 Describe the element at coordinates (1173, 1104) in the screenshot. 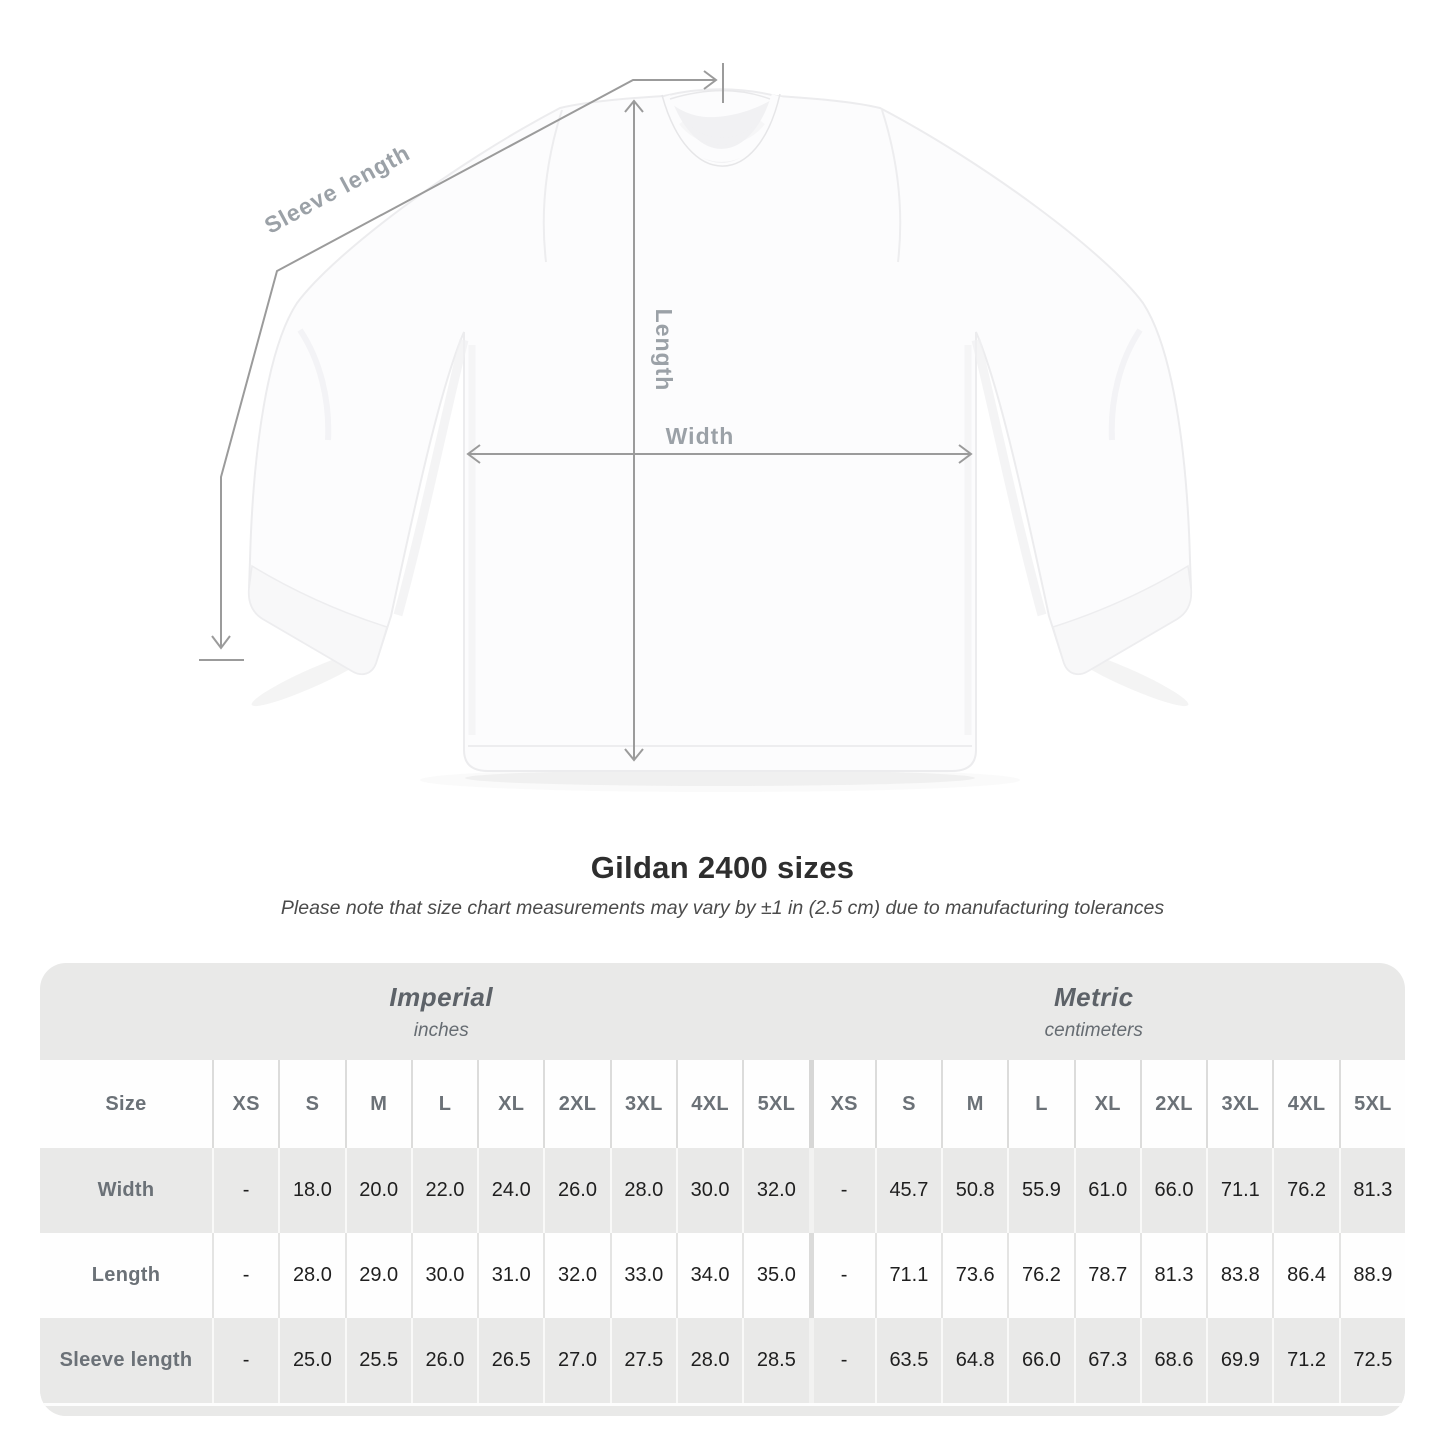

I see `size-col-metric-2xl: 2XL` at that location.